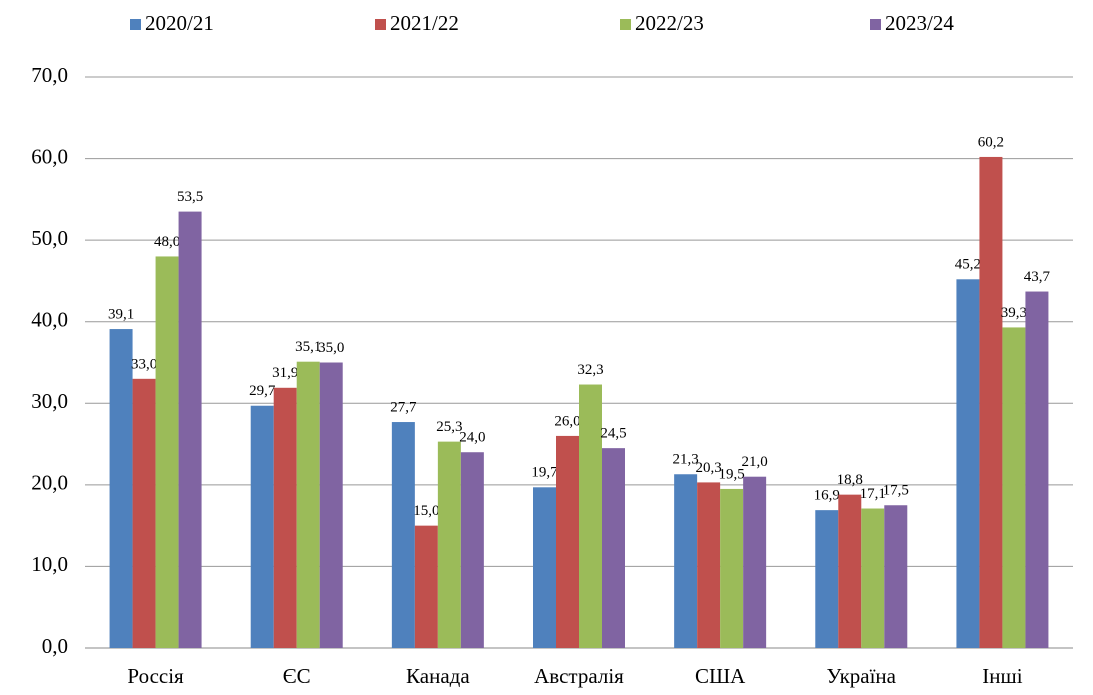 The height and width of the screenshot is (695, 1093). I want to click on data-label: 24,0, so click(472, 438).